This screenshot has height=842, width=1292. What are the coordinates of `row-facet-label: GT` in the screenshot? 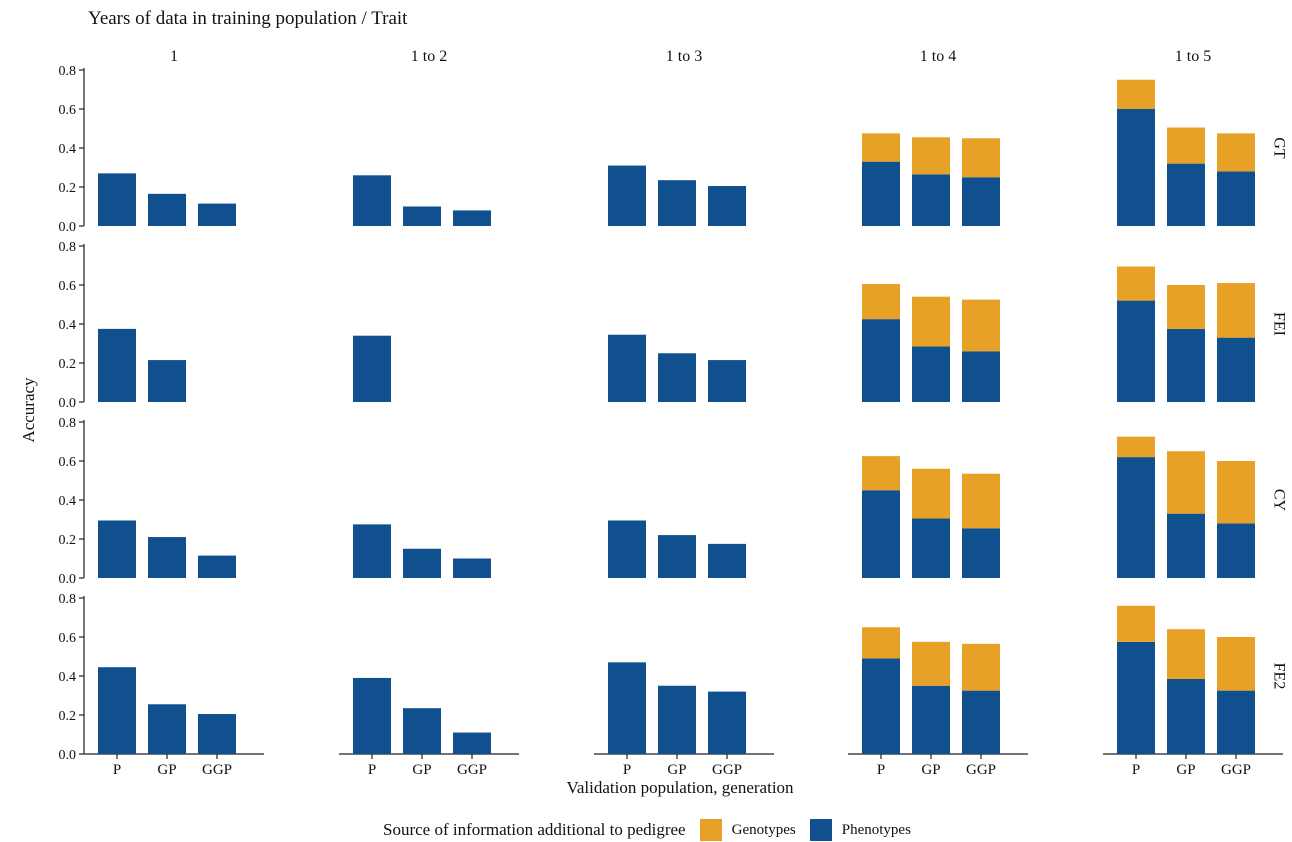 It's located at (1278, 148).